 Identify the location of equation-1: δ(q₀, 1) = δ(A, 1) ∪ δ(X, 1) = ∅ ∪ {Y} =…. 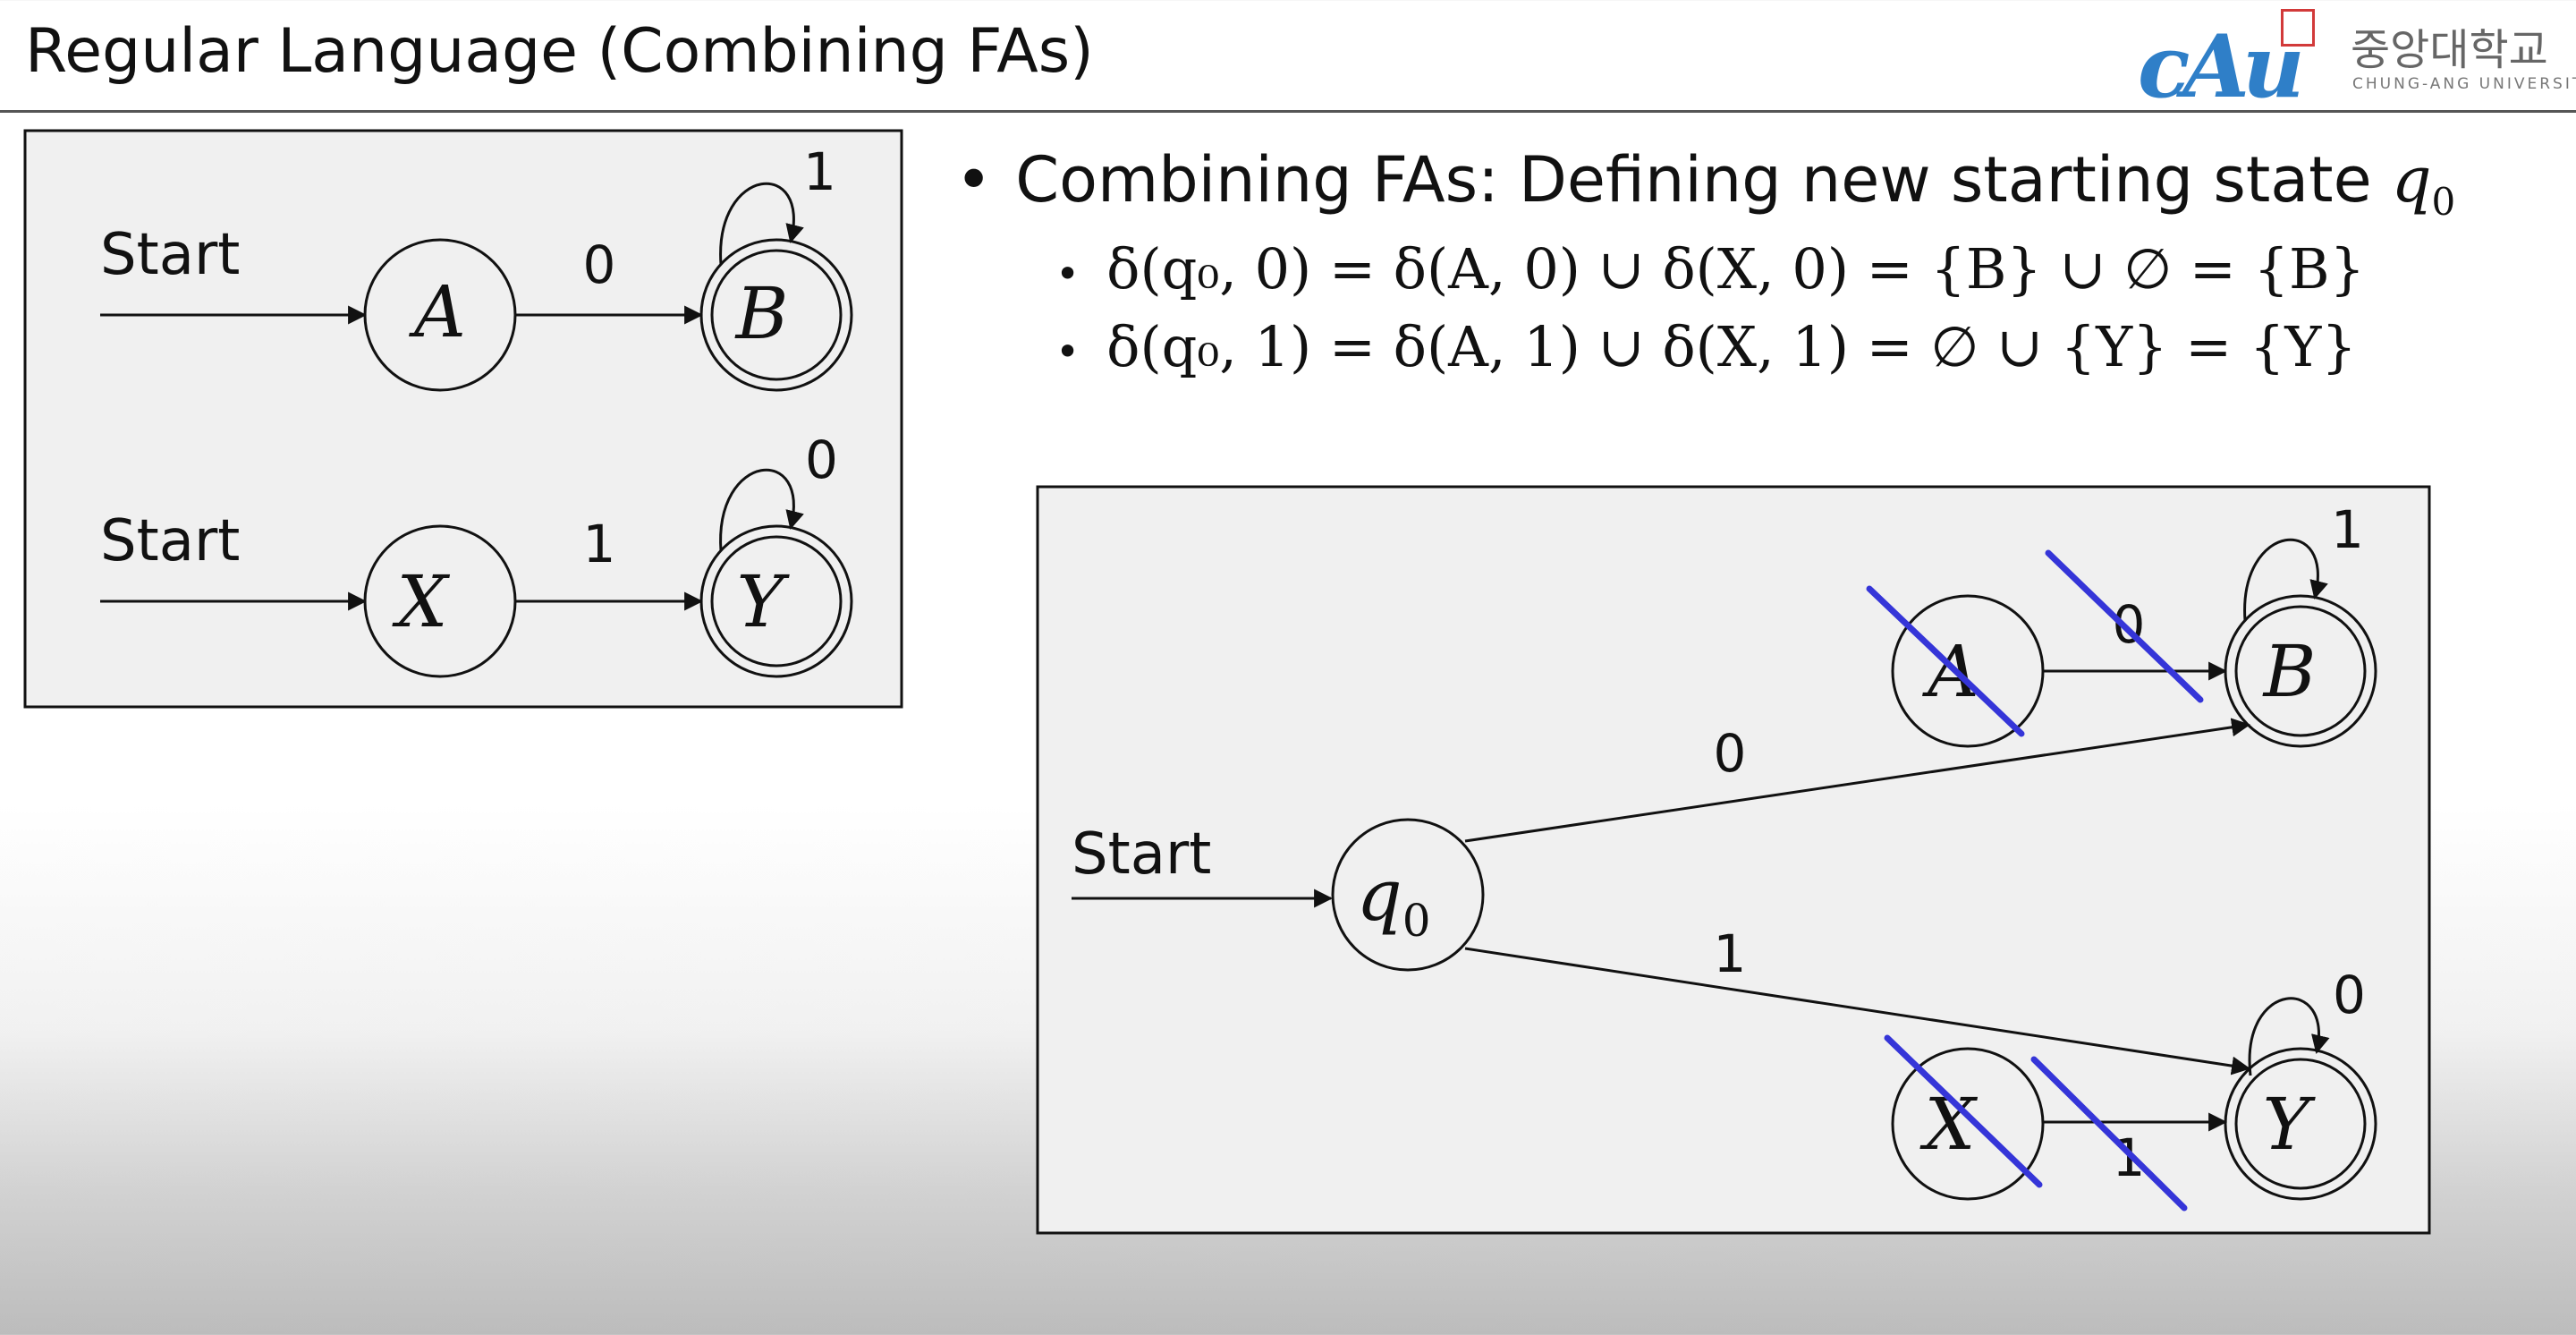
(1731, 346).